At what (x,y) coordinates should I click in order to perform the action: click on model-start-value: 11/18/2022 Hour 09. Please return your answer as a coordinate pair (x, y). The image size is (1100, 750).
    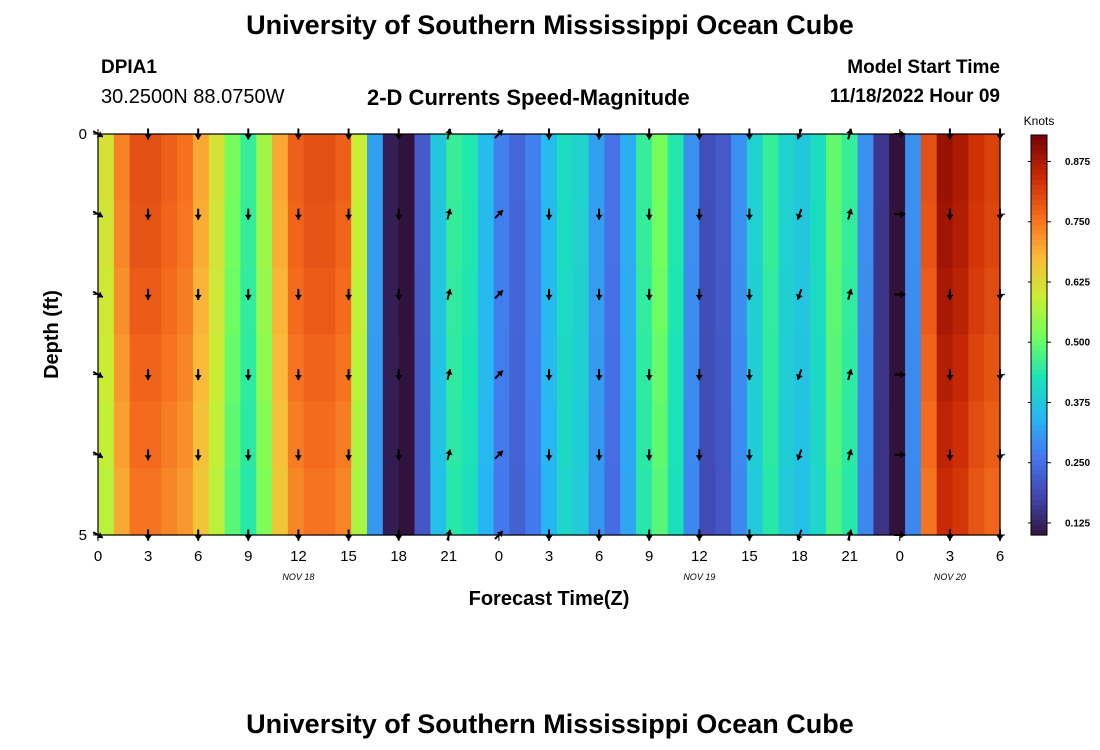
    Looking at the image, I should click on (914, 96).